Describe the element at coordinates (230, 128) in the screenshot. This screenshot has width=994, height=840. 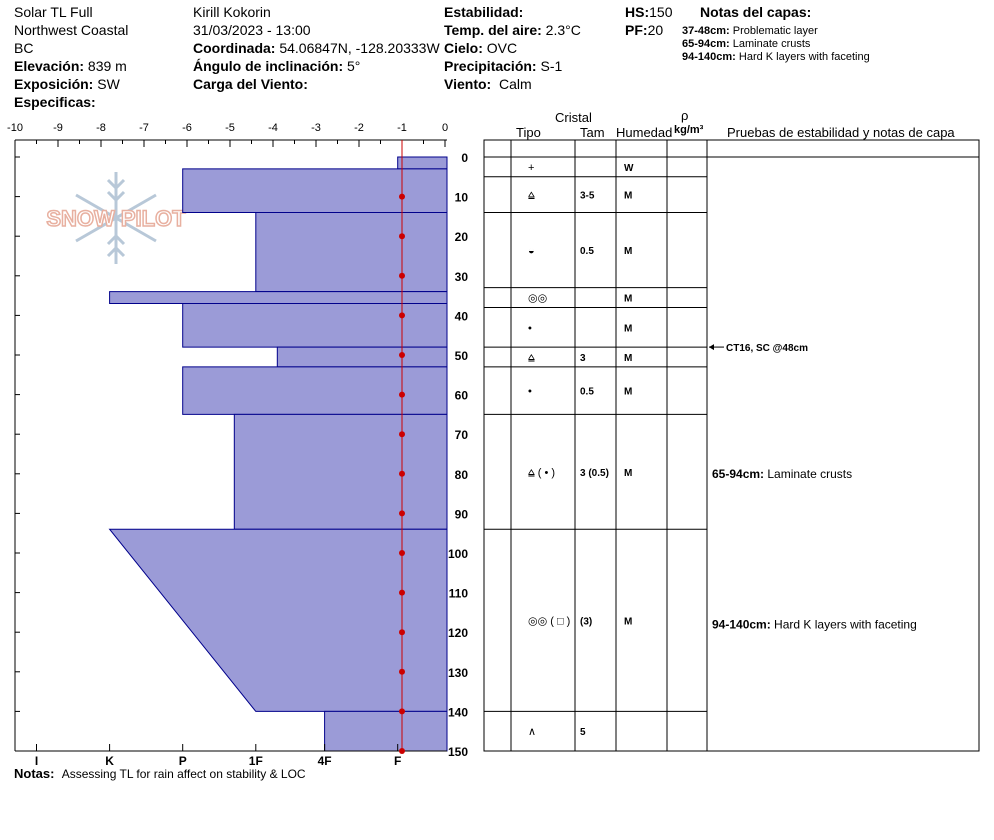
I see `top-tick-label: -5` at that location.